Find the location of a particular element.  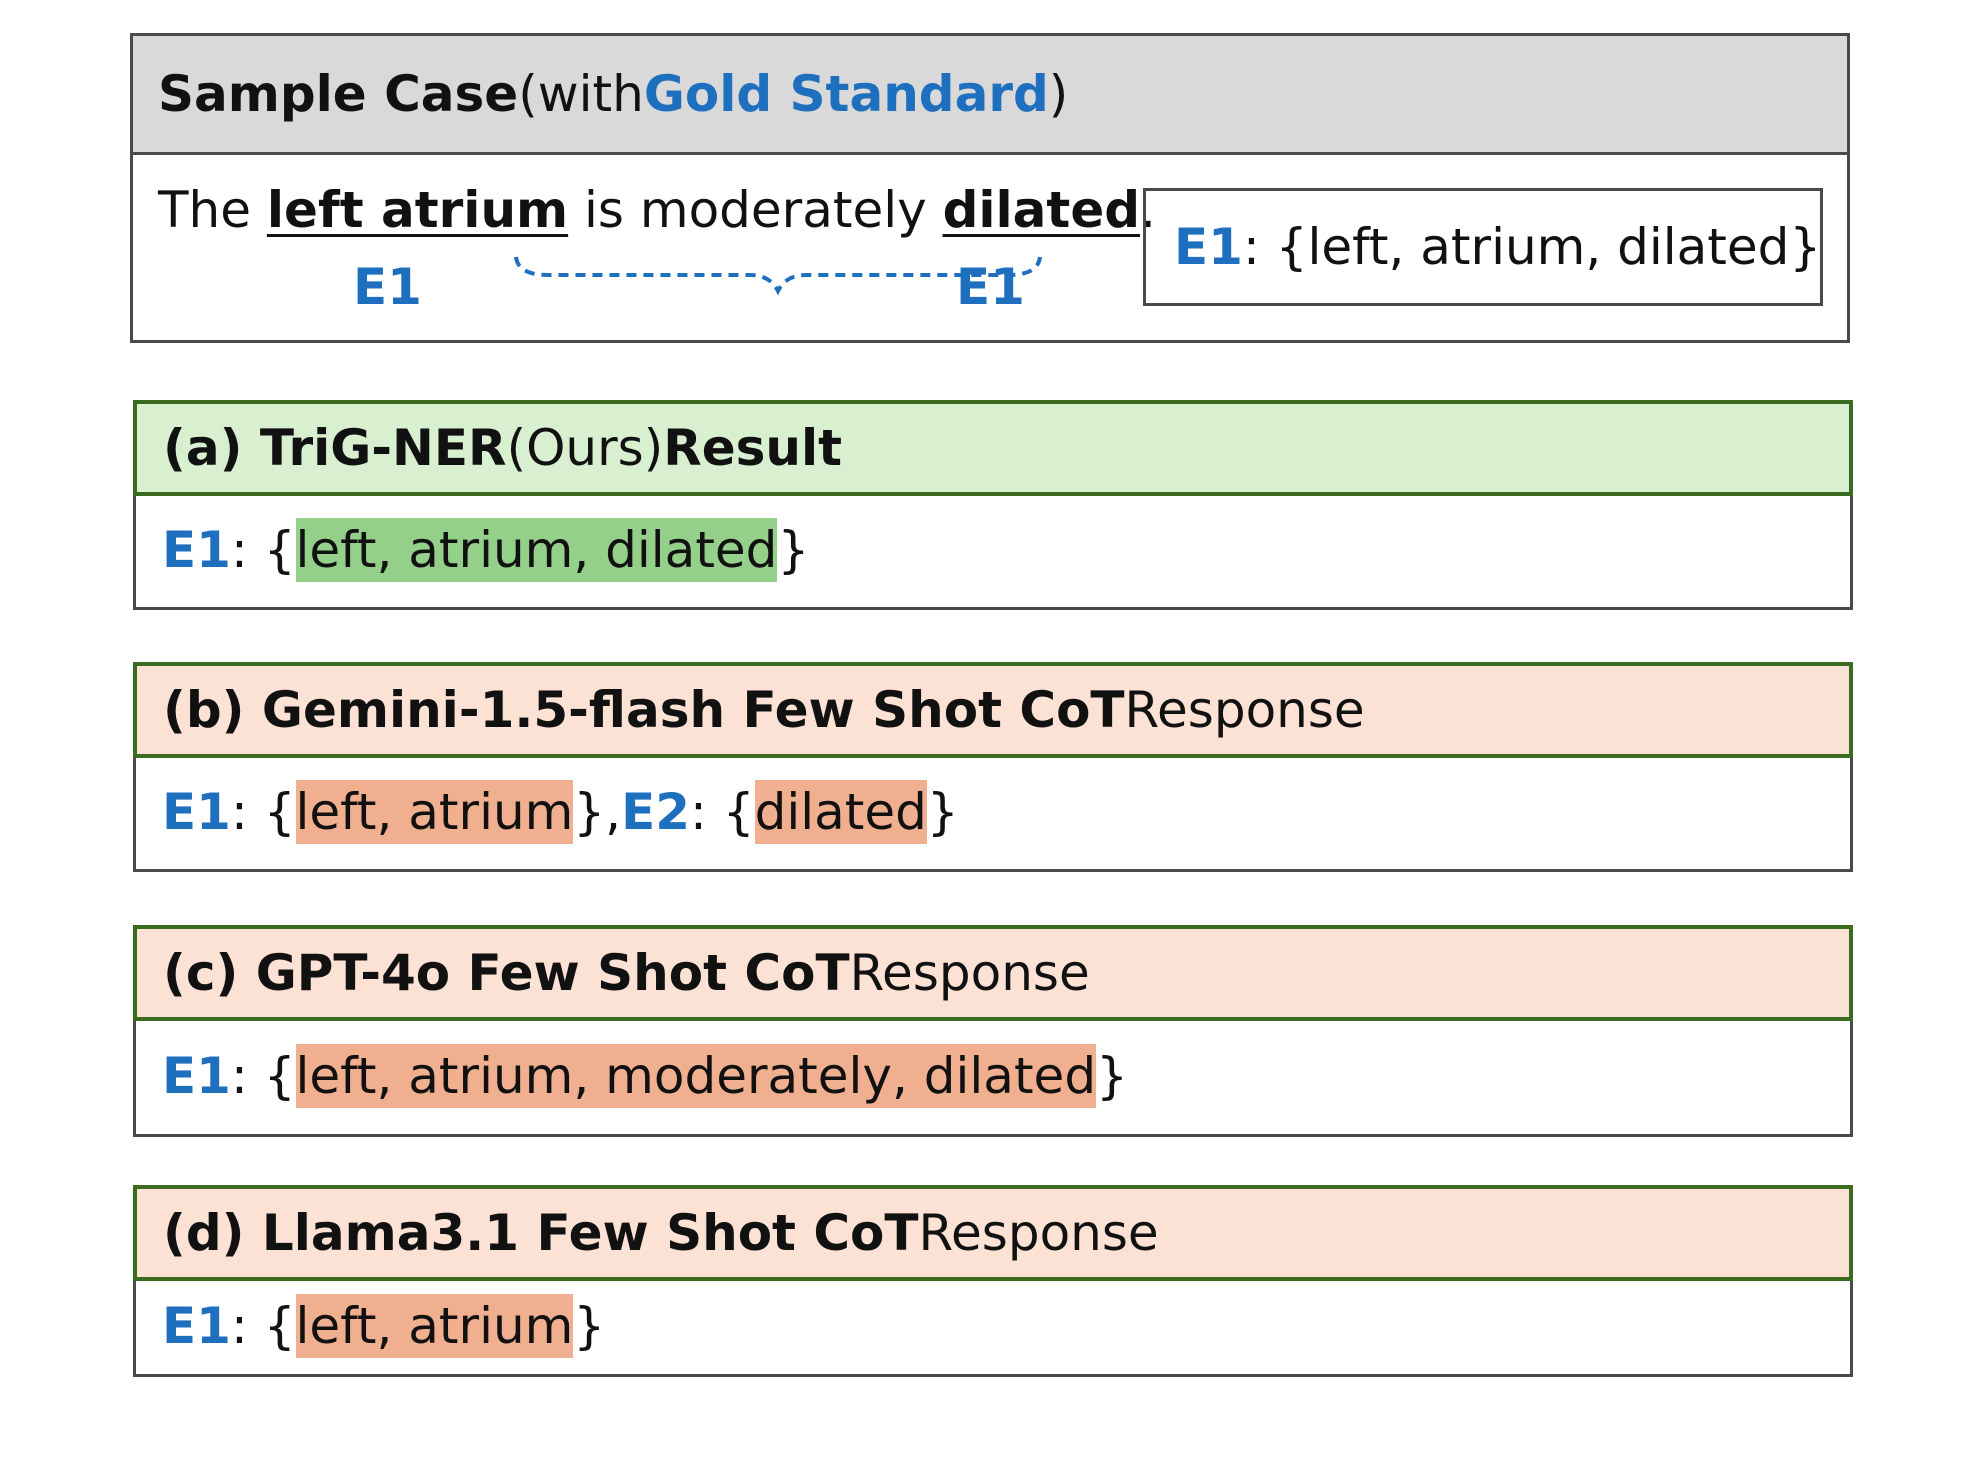

panel-llama-header: (d) Llama3.1 Few Shot CoT Response is located at coordinates (993, 1233).